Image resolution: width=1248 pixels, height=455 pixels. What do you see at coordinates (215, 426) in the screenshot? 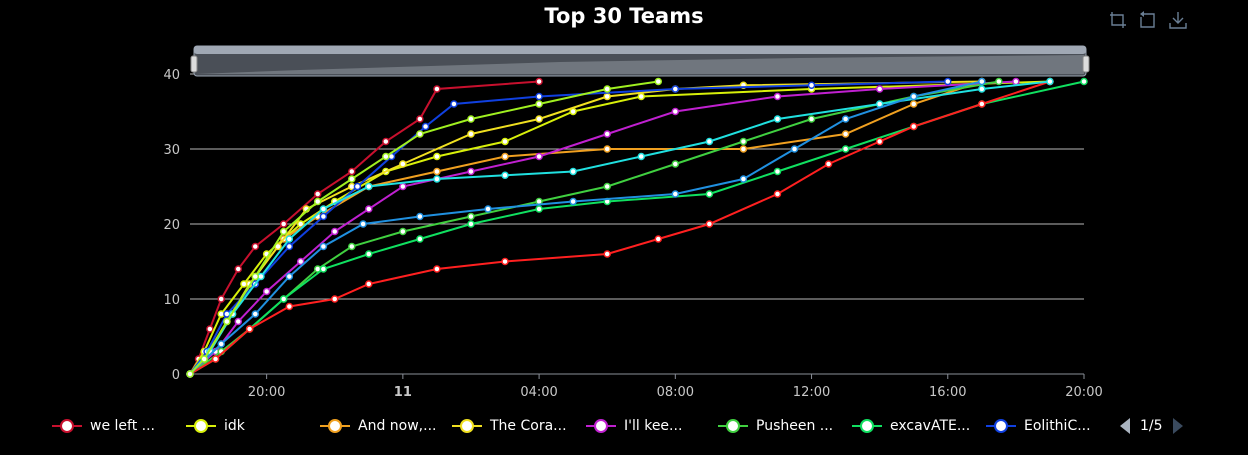
I see `legend-item: idk` at bounding box center [215, 426].